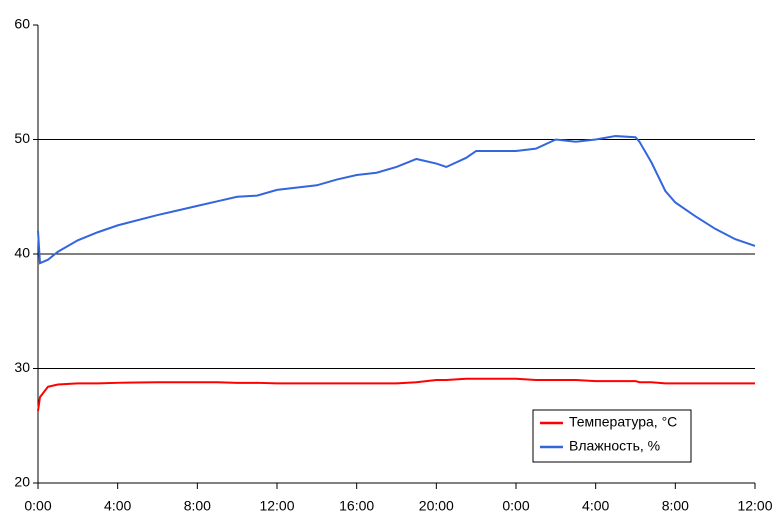 The image size is (780, 528). What do you see at coordinates (623, 422) in the screenshot?
I see `legend-label: Температура, °C` at bounding box center [623, 422].